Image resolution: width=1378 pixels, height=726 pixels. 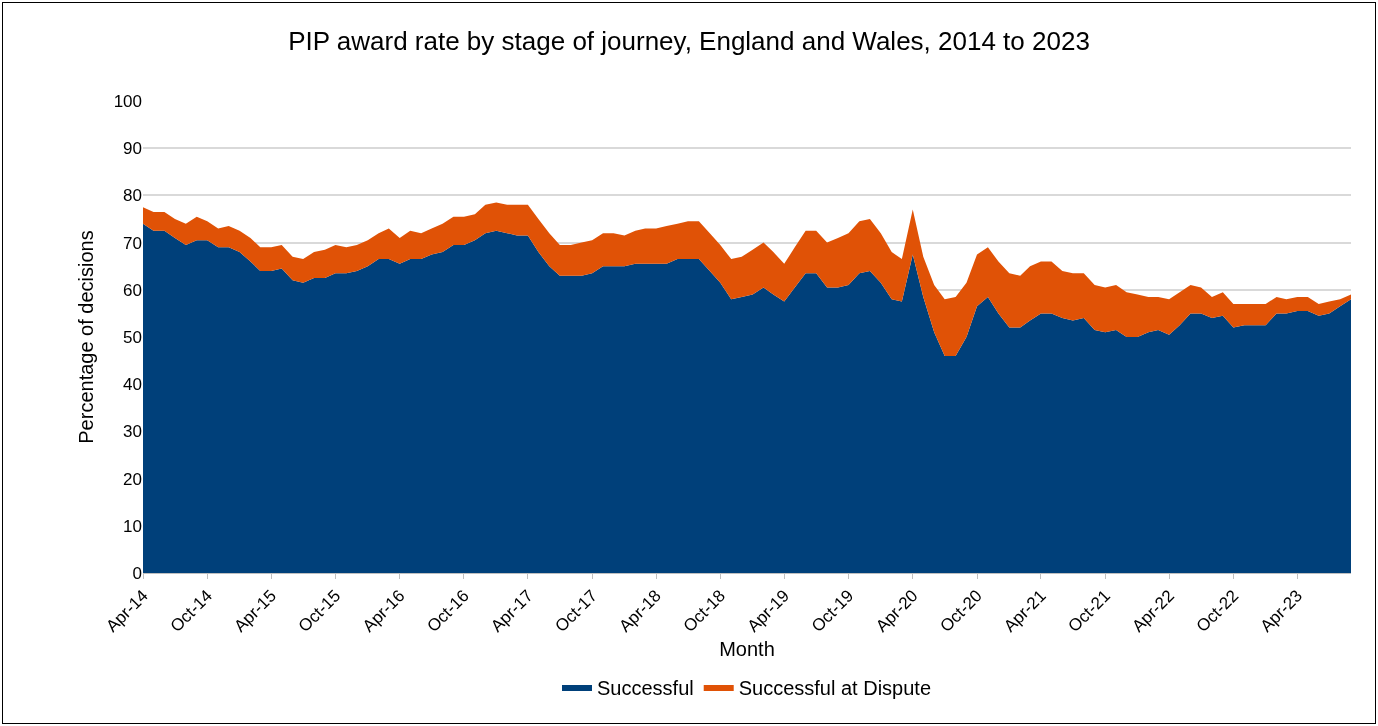 What do you see at coordinates (132, 337) in the screenshot?
I see `y-tick-label: 50` at bounding box center [132, 337].